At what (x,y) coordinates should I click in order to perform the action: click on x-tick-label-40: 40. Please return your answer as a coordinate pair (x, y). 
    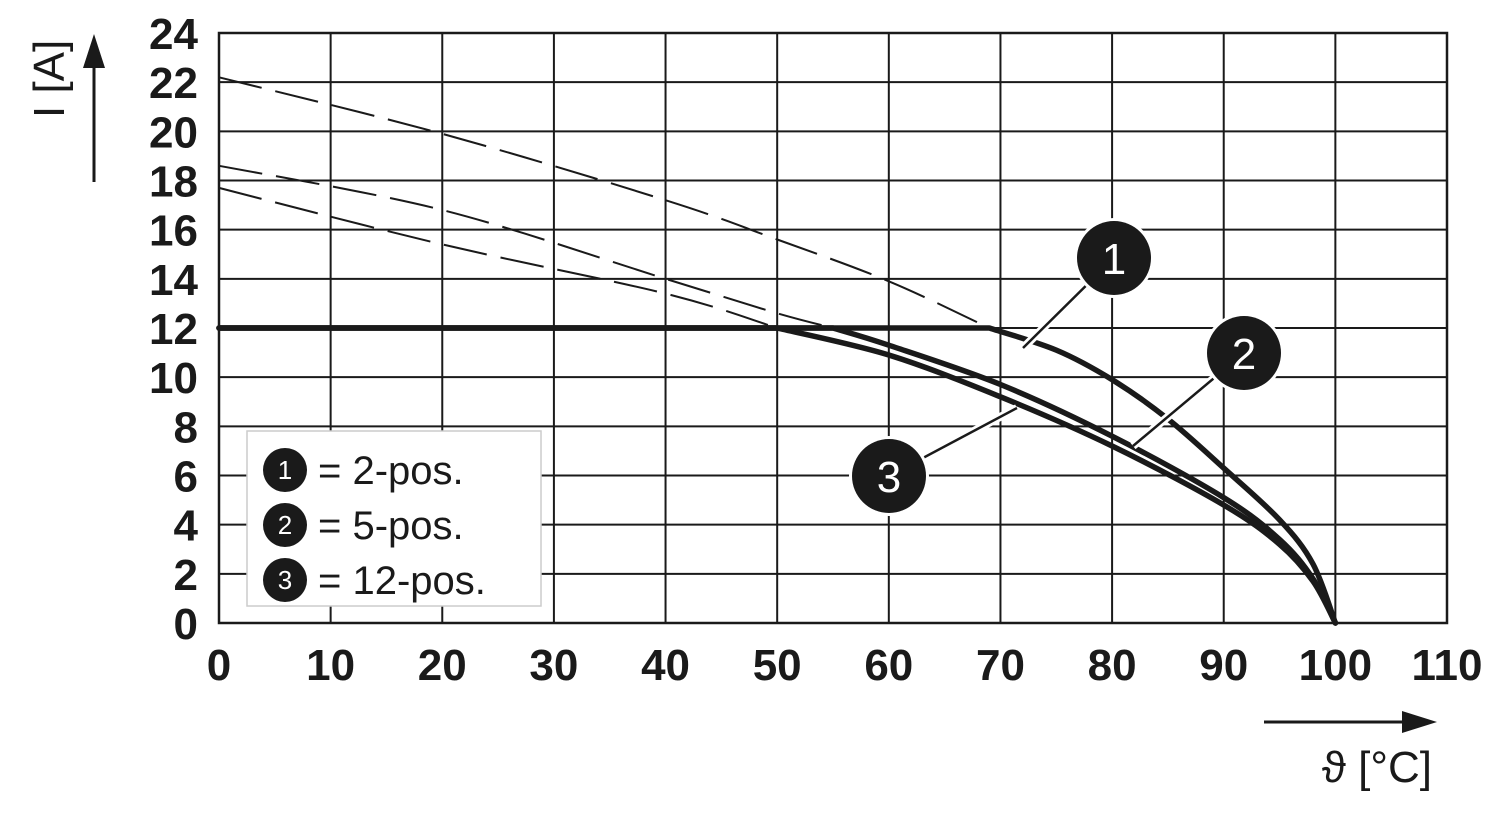
    Looking at the image, I should click on (665, 665).